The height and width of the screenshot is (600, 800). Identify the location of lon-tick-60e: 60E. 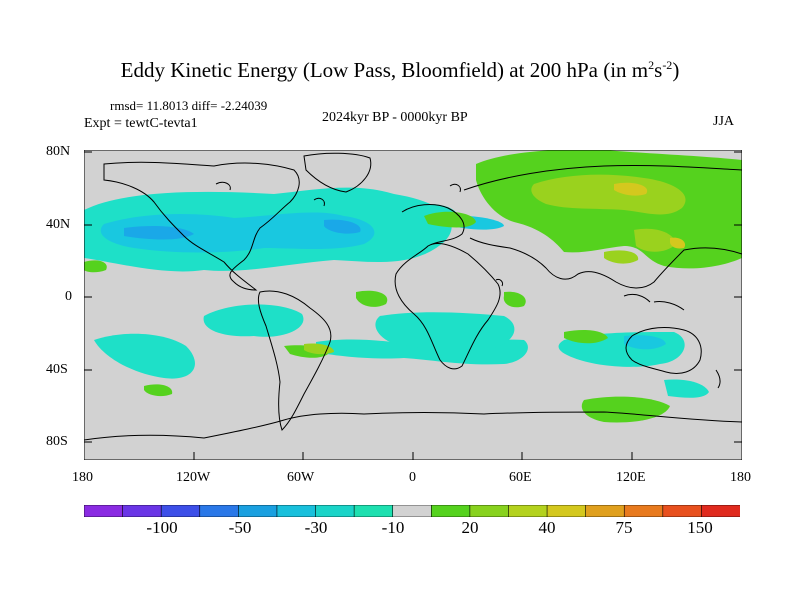
(520, 477).